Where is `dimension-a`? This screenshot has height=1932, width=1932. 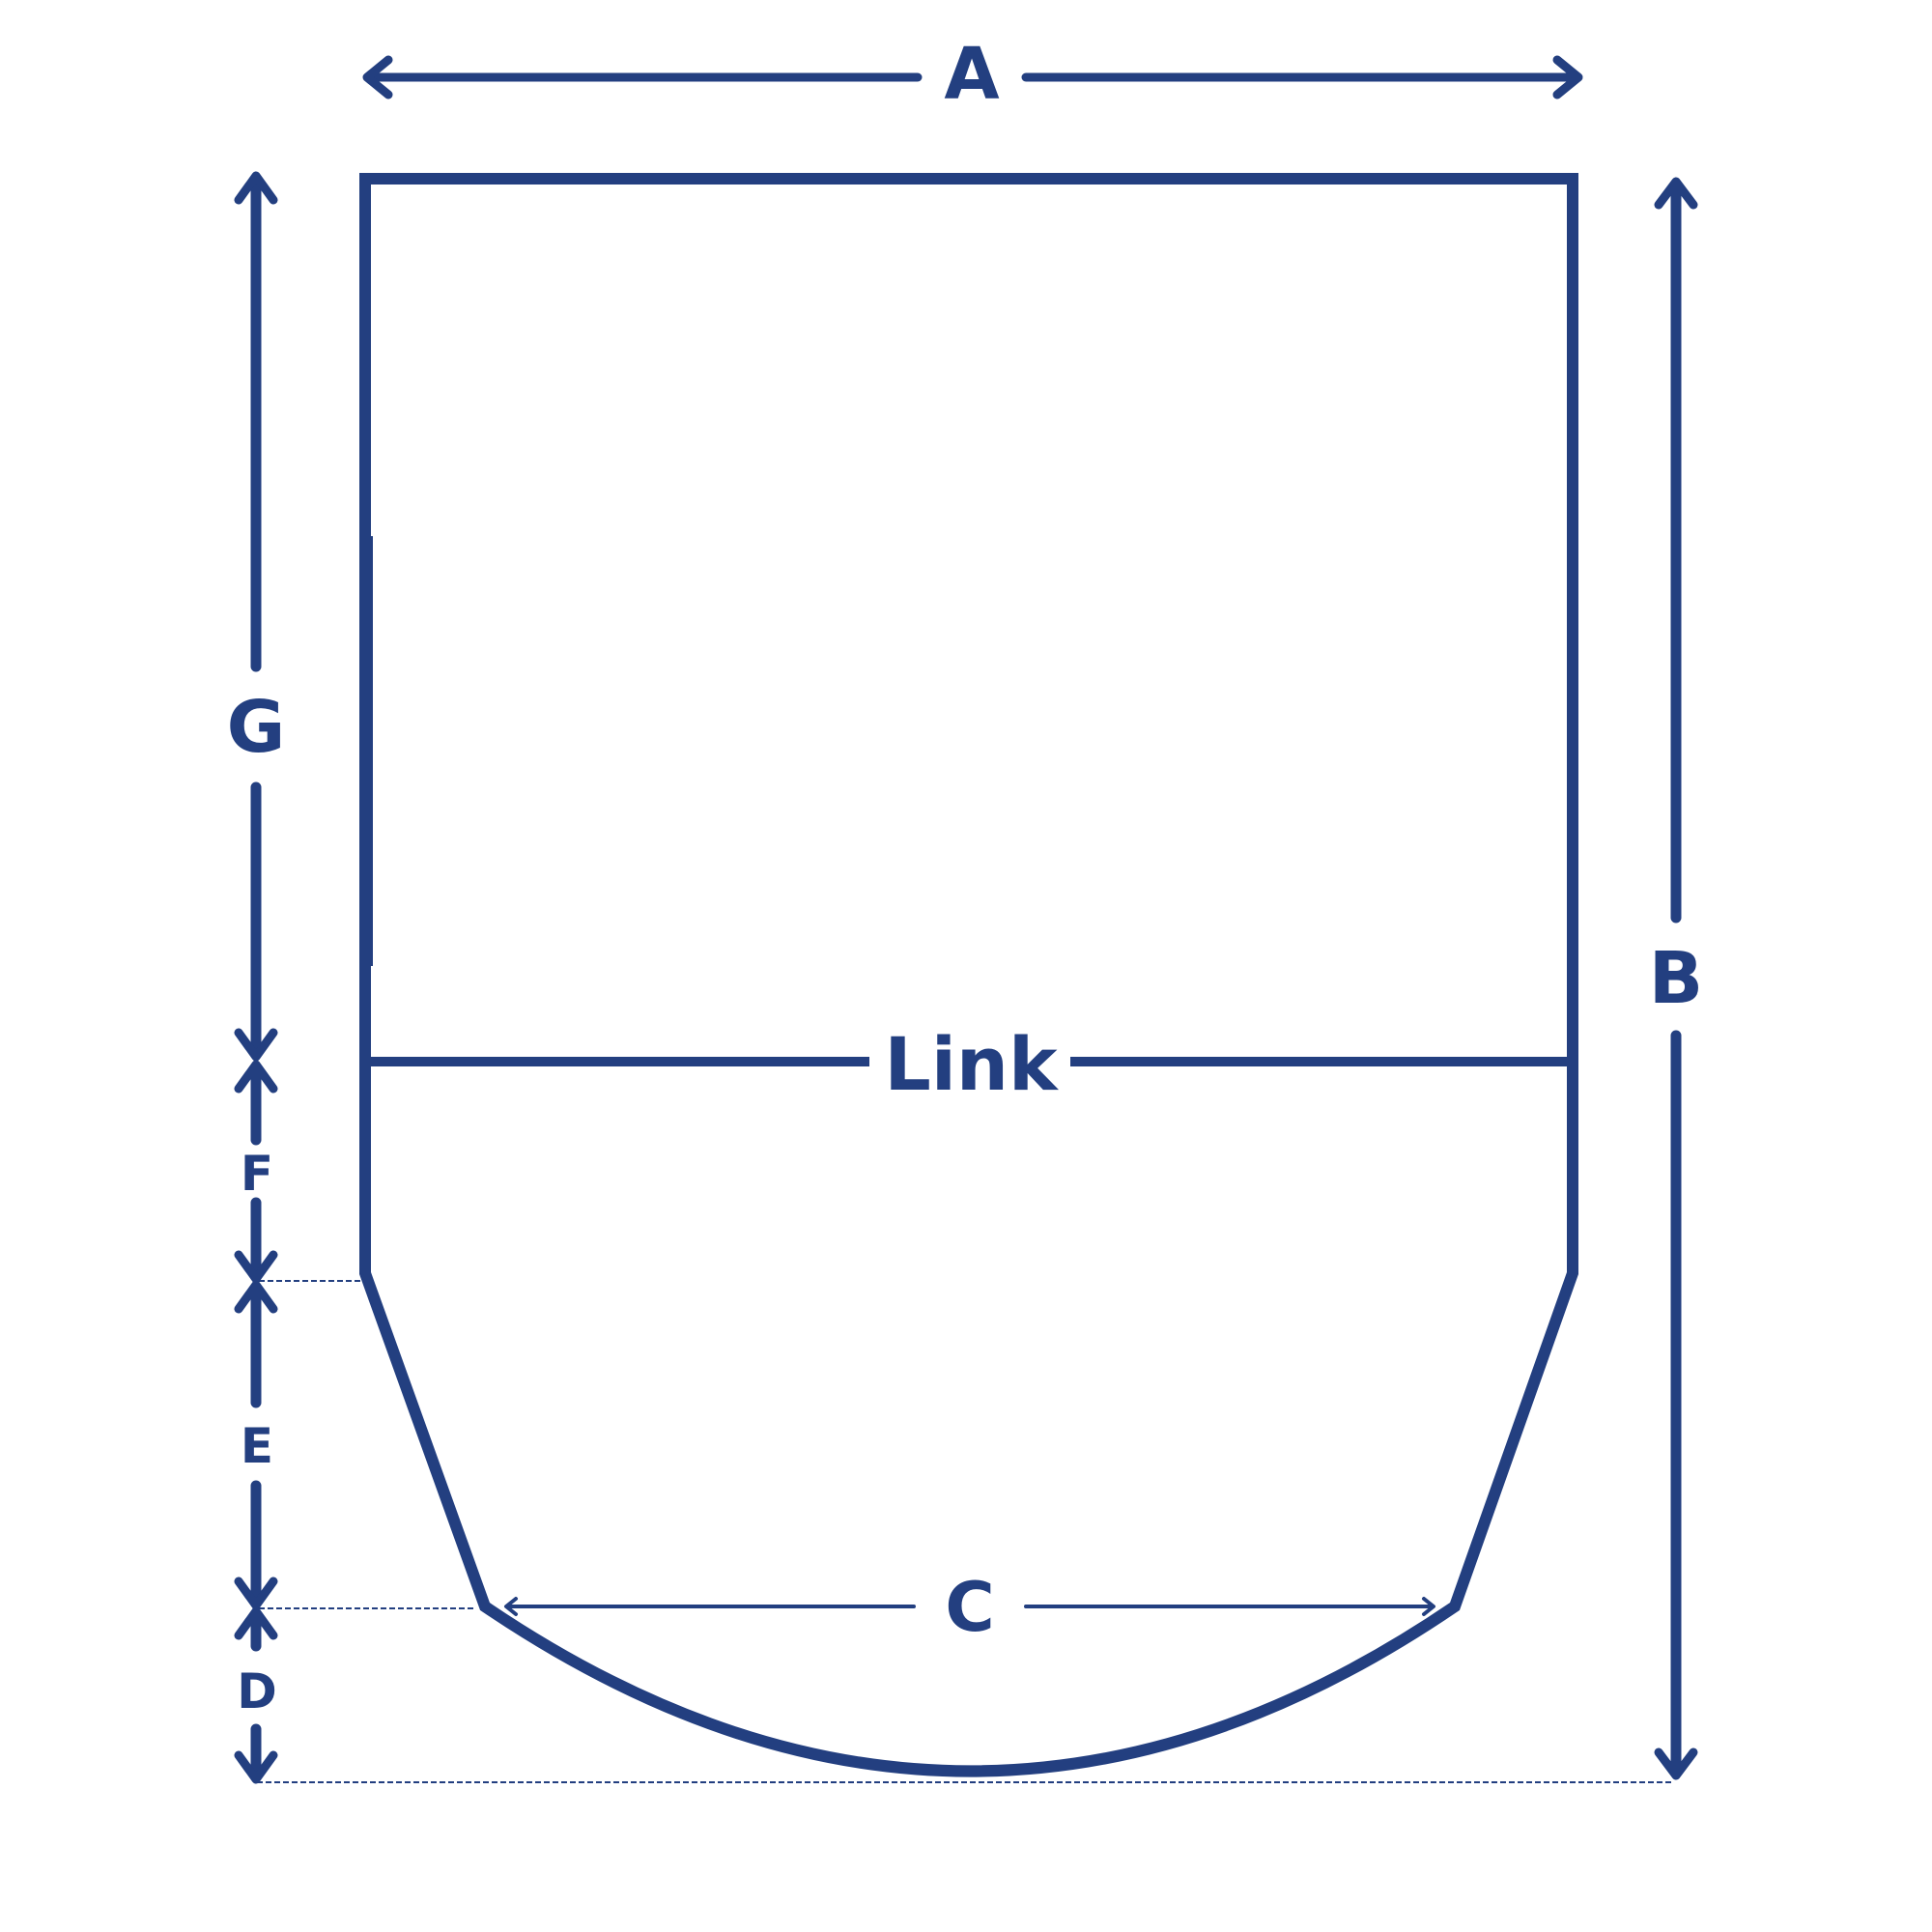 dimension-a is located at coordinates (972, 77).